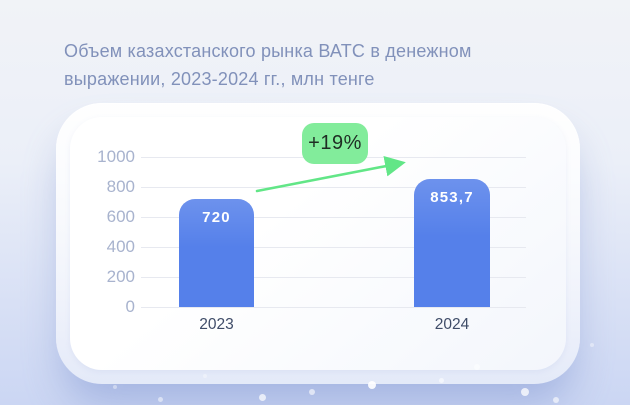 This screenshot has width=630, height=405. Describe the element at coordinates (120, 276) in the screenshot. I see `ytick-label: 200` at that location.